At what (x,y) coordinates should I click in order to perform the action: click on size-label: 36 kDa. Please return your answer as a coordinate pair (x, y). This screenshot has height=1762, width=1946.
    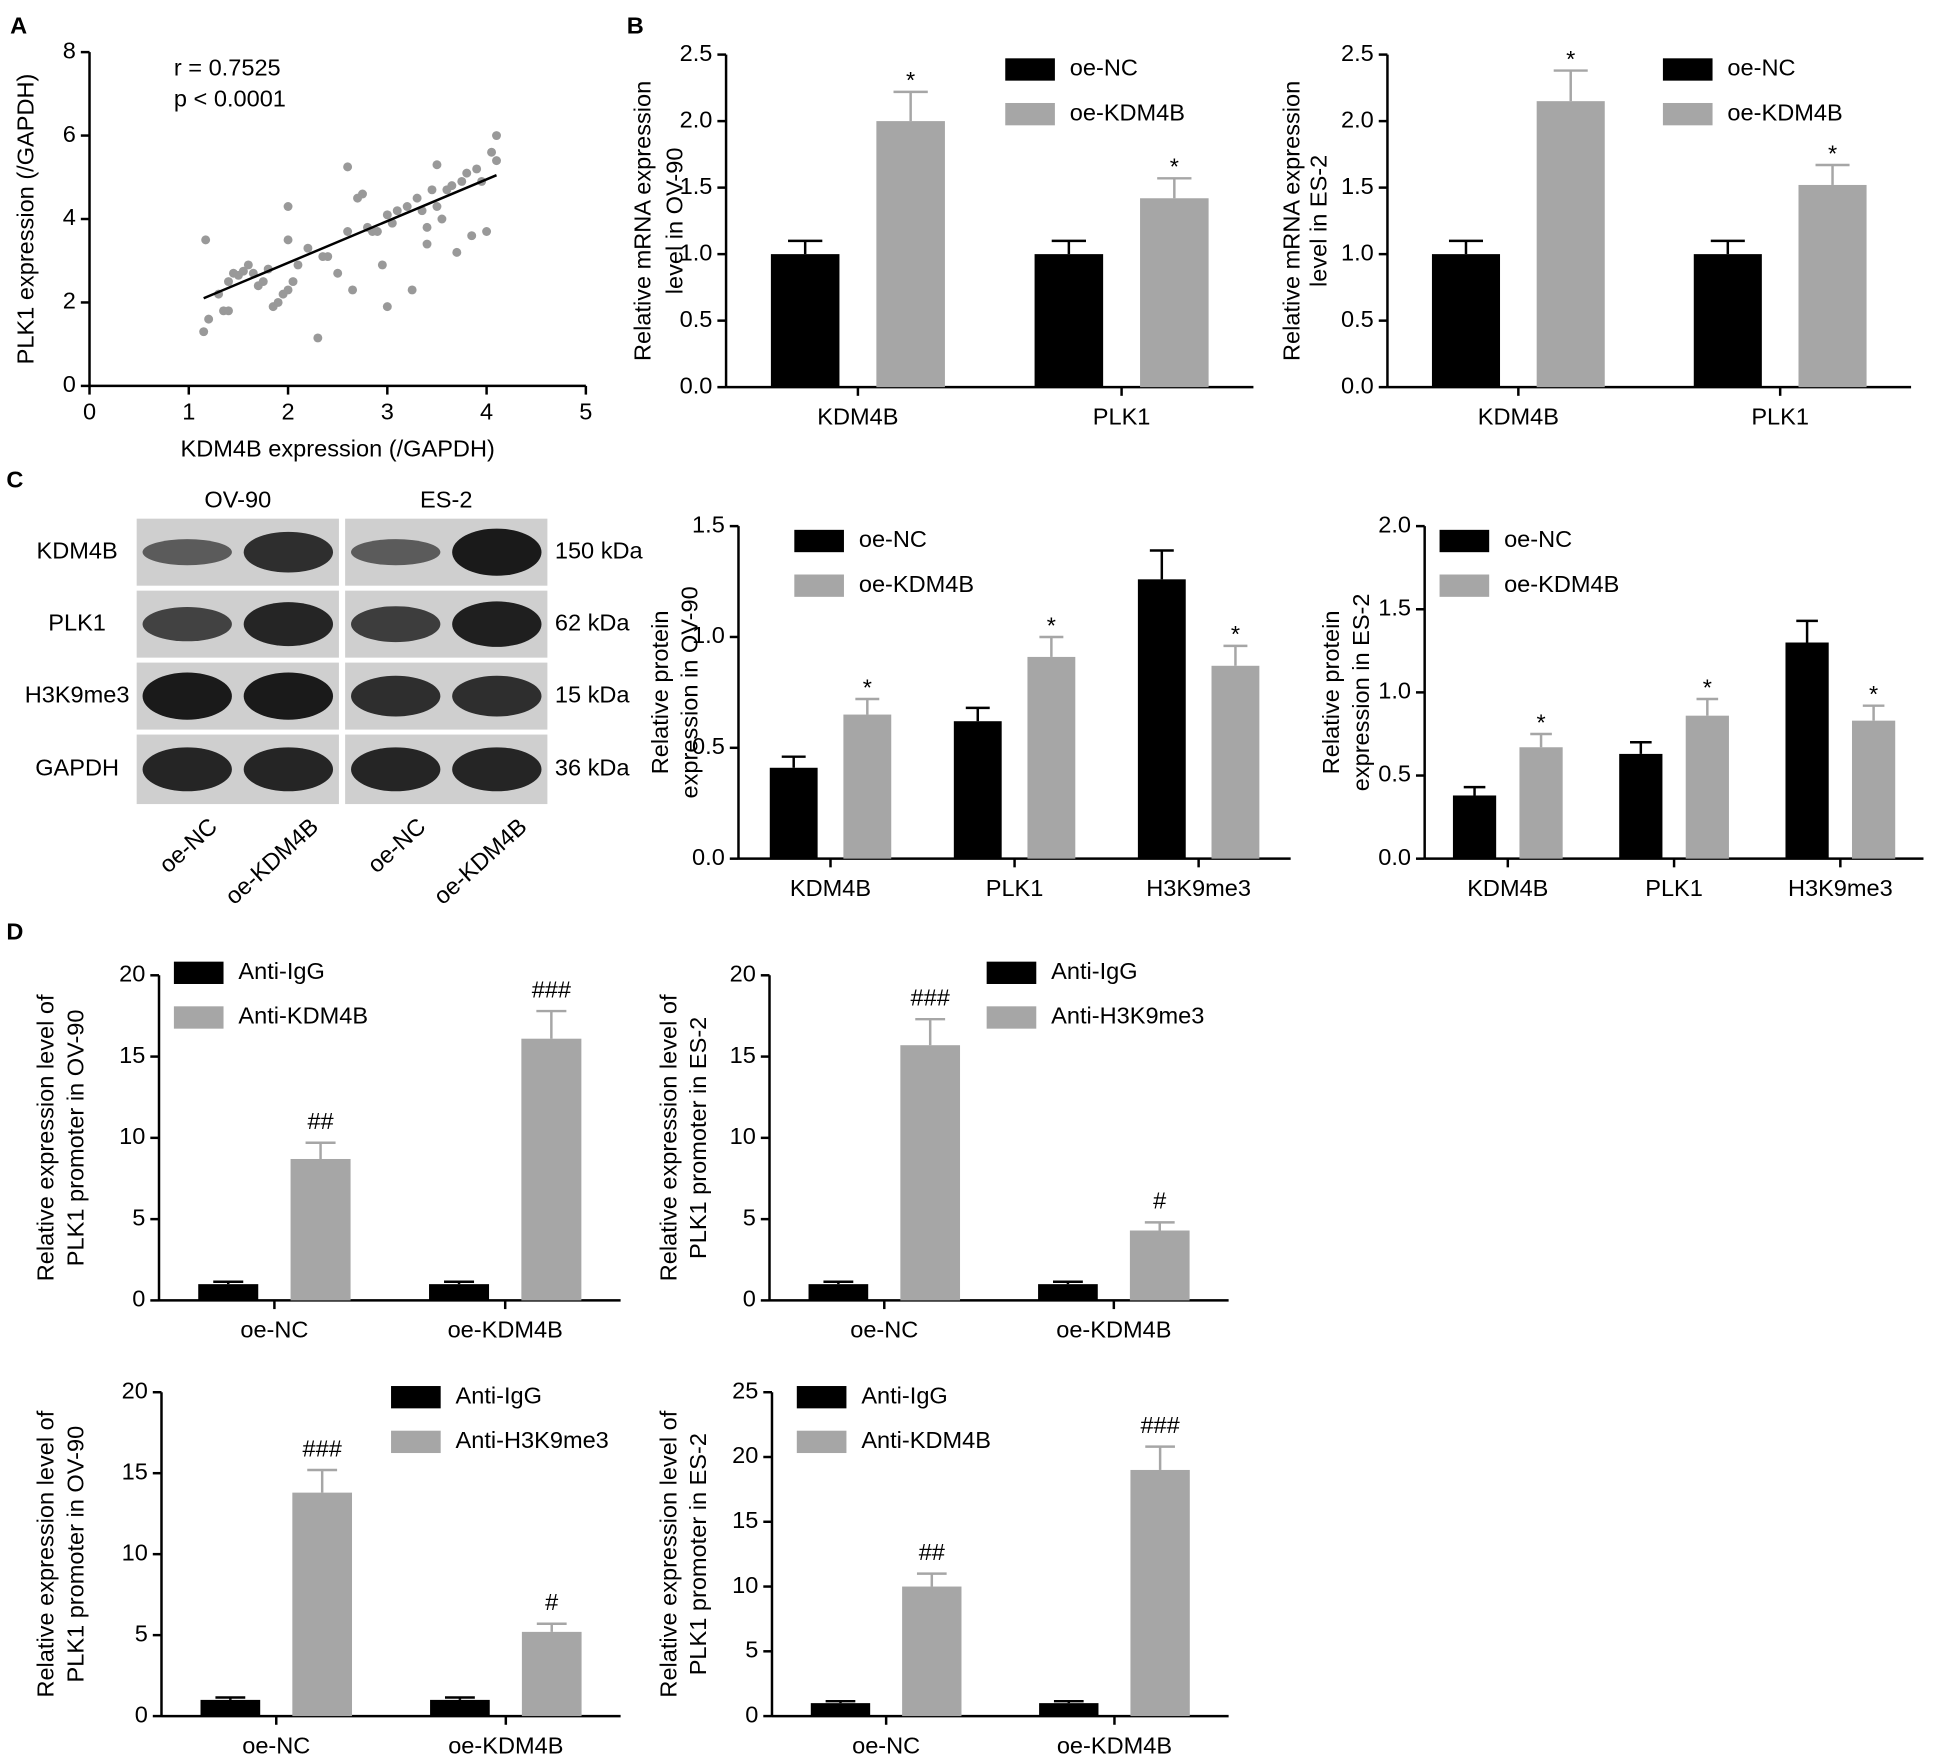
    Looking at the image, I should click on (593, 768).